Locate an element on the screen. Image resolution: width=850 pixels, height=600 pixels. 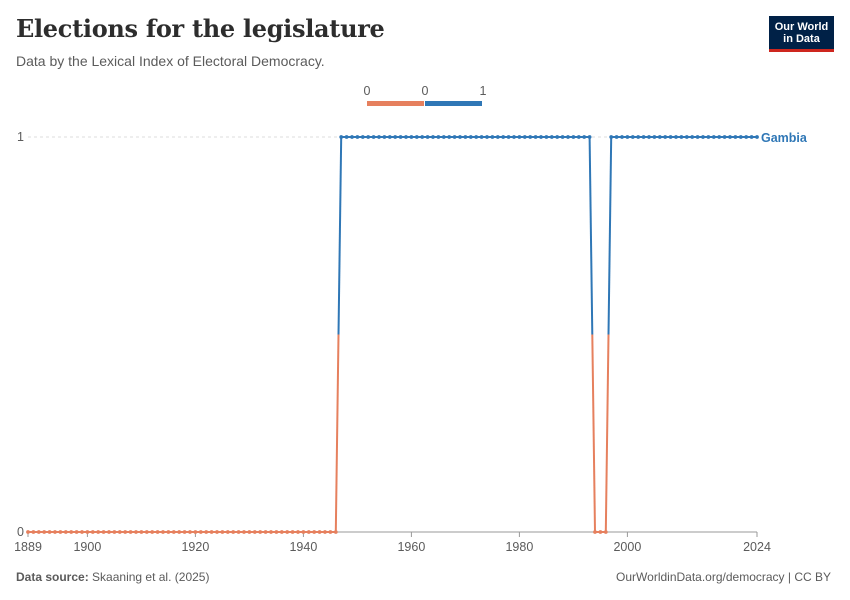
source-text: Skaaning et al. (2025) is located at coordinates (151, 577).